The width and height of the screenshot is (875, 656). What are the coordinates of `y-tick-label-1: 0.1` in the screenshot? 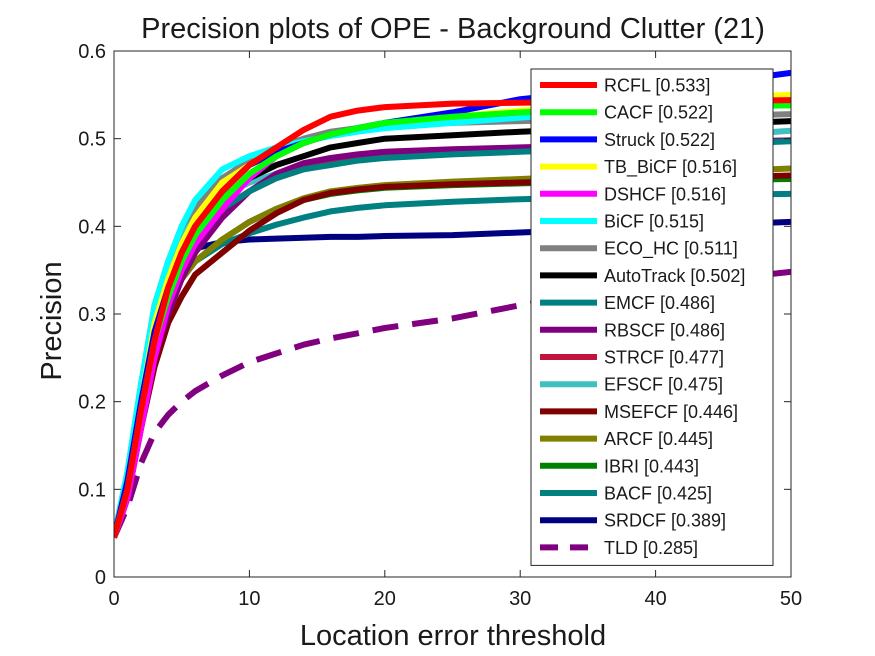 It's located at (92, 490).